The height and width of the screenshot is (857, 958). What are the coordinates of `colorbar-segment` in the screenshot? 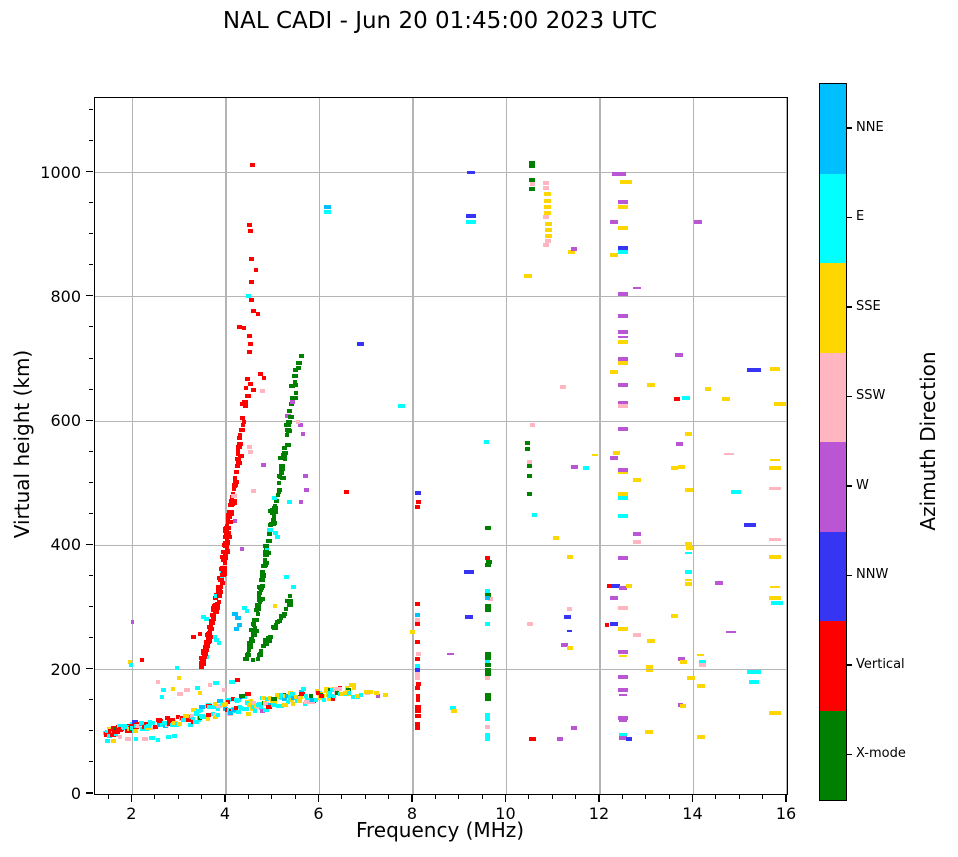 It's located at (833, 755).